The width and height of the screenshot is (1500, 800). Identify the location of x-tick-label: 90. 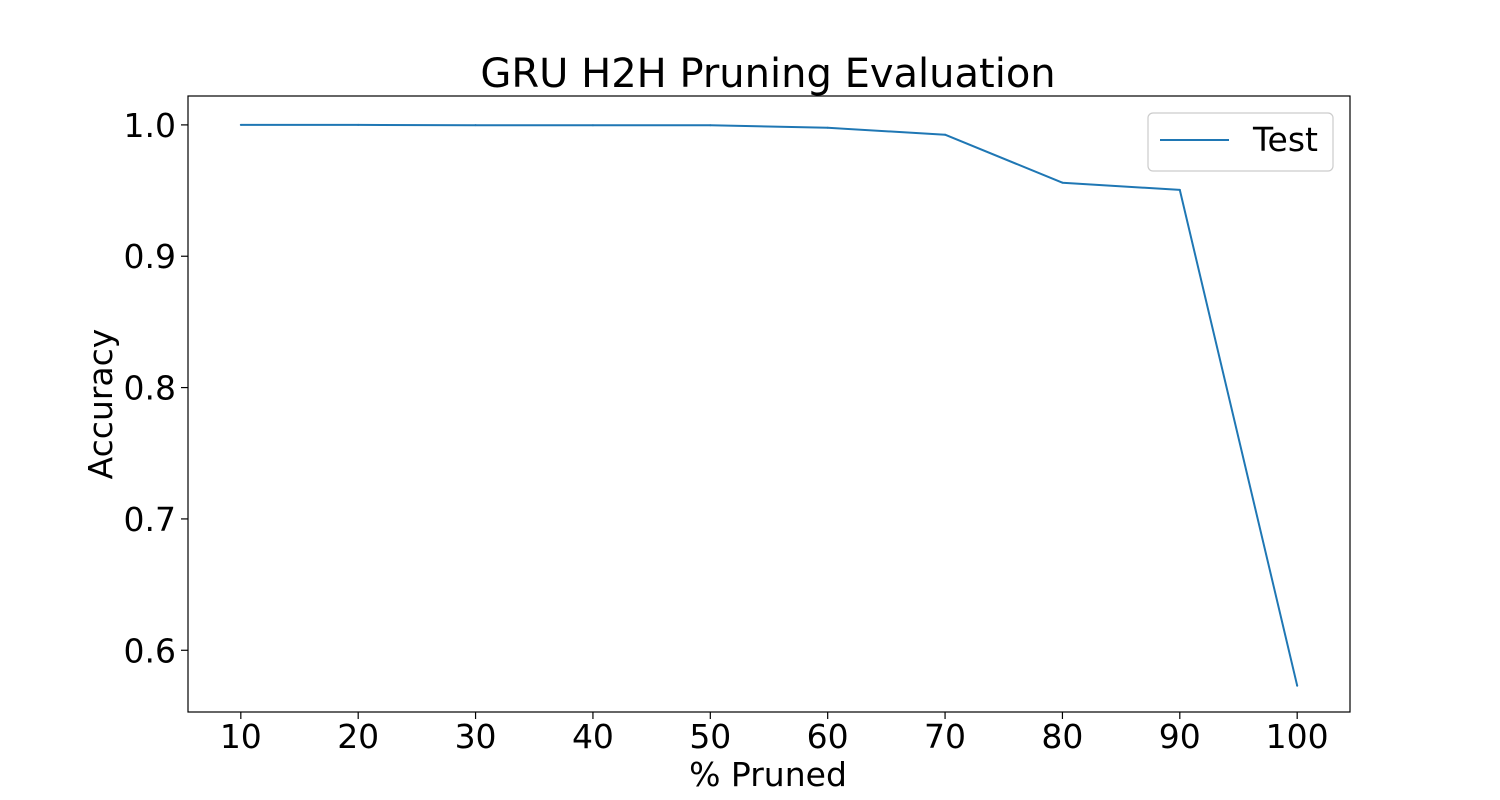
(1180, 736).